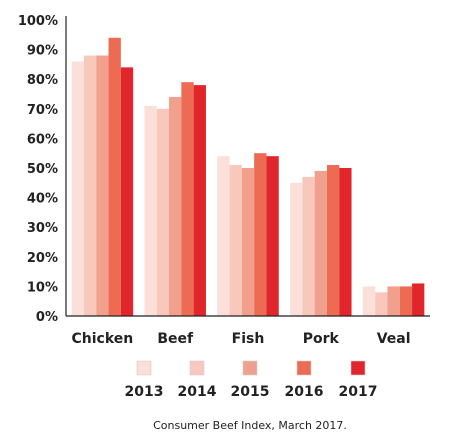 The height and width of the screenshot is (441, 450). What do you see at coordinates (42, 228) in the screenshot?
I see `y-tick-label: 30%` at bounding box center [42, 228].